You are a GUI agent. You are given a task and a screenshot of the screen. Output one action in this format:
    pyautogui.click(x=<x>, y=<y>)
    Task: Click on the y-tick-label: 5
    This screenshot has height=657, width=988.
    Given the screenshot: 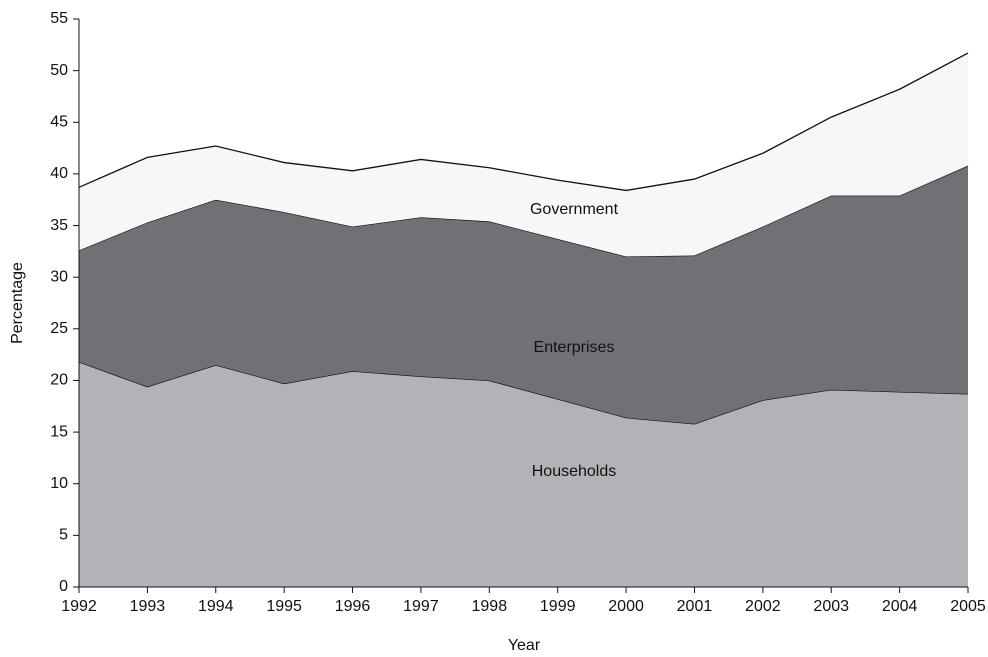 What is the action you would take?
    pyautogui.click(x=63, y=535)
    